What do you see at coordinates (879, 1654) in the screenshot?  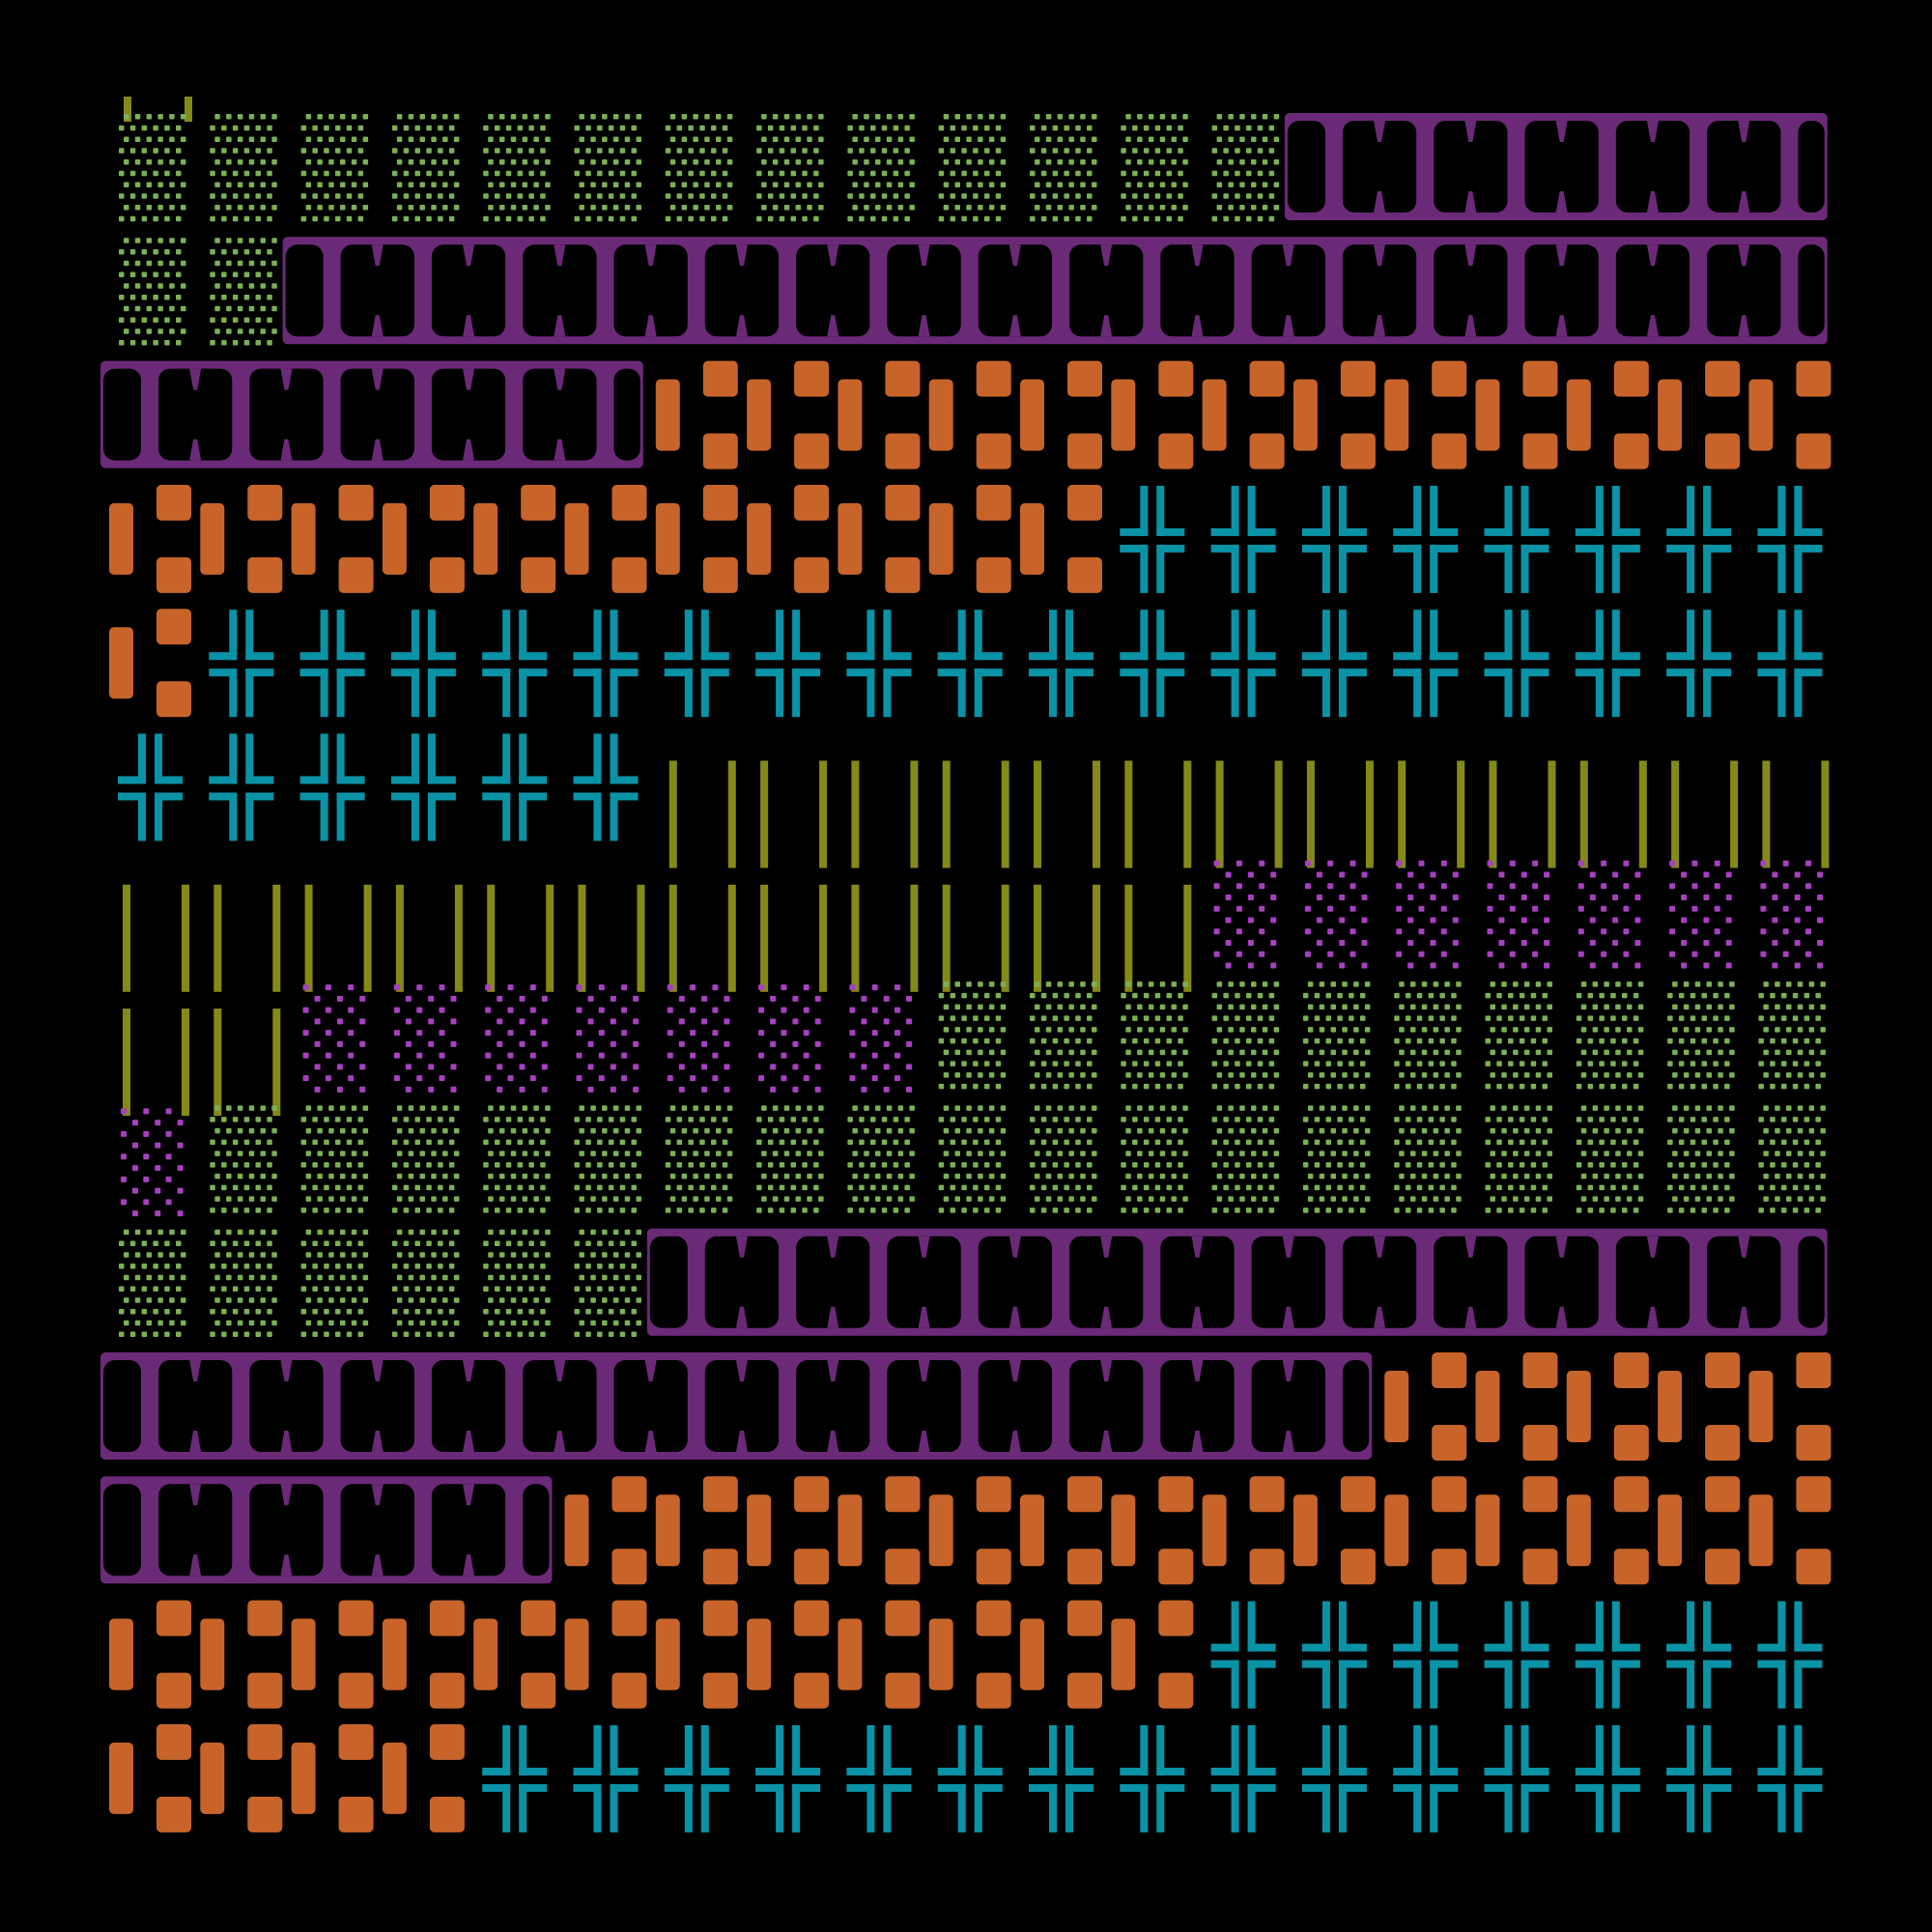 I see `glyph-cell-orange-blocks` at bounding box center [879, 1654].